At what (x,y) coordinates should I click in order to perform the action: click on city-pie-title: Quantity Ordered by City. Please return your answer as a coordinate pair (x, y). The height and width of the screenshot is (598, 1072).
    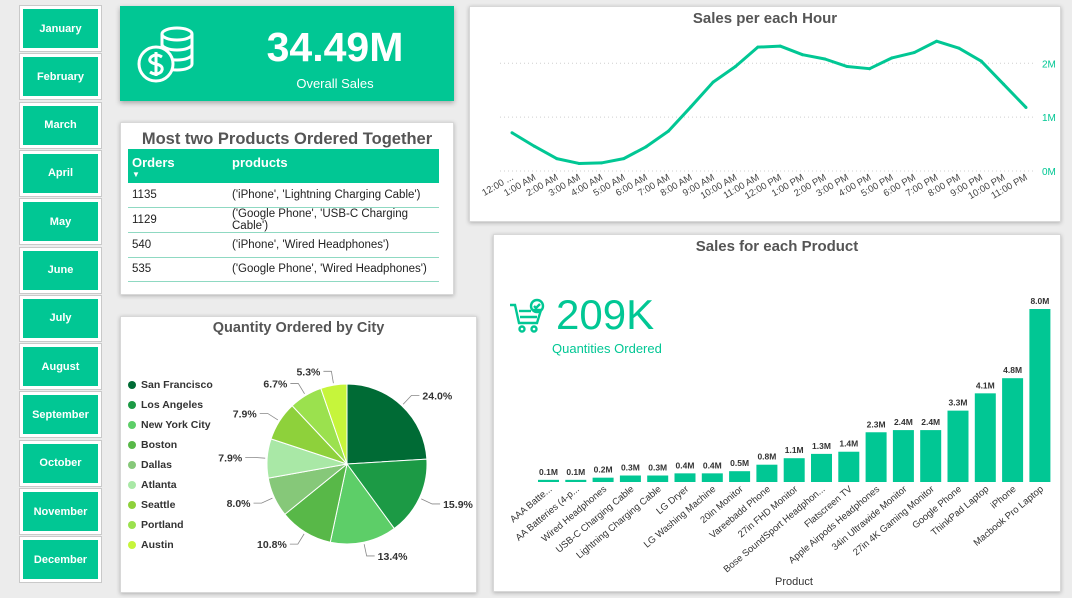
    Looking at the image, I should click on (298, 328).